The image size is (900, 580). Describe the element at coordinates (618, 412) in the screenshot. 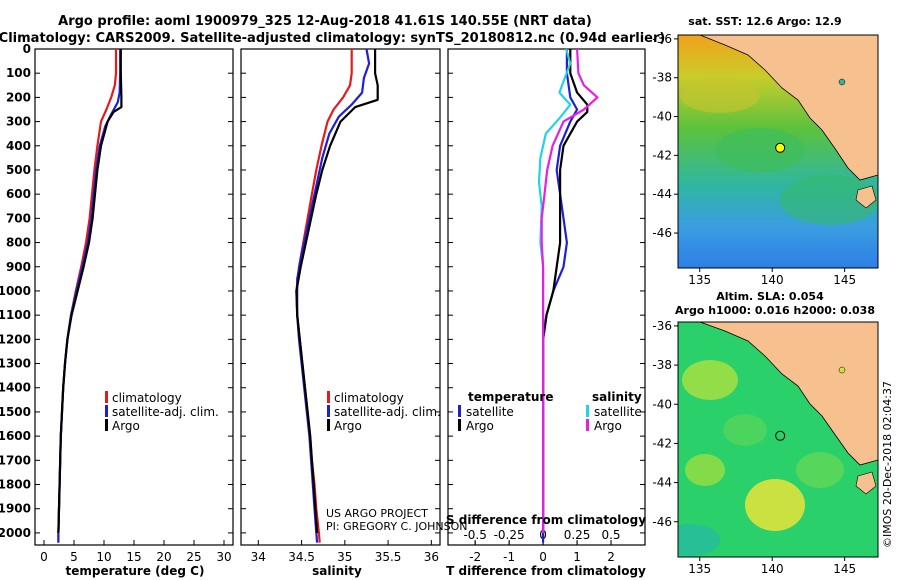

I see `legend-label-s-satellite: satellite` at that location.